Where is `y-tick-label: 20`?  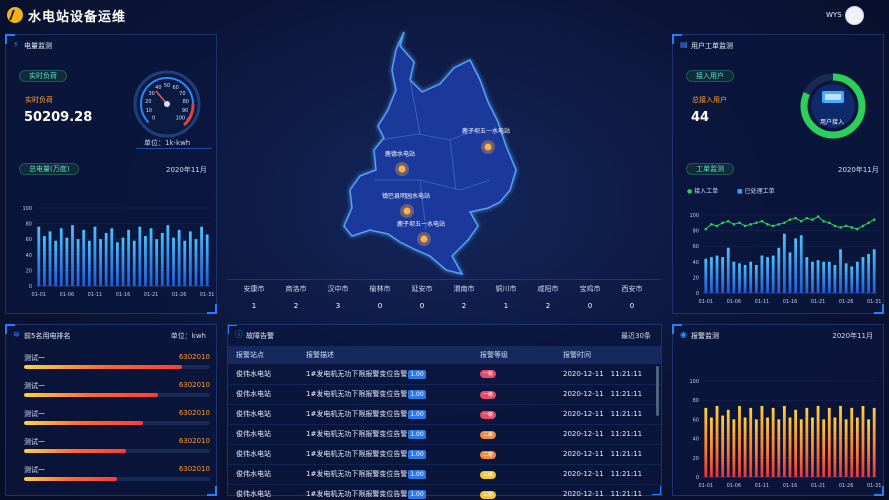
y-tick-label: 20 is located at coordinates (696, 459).